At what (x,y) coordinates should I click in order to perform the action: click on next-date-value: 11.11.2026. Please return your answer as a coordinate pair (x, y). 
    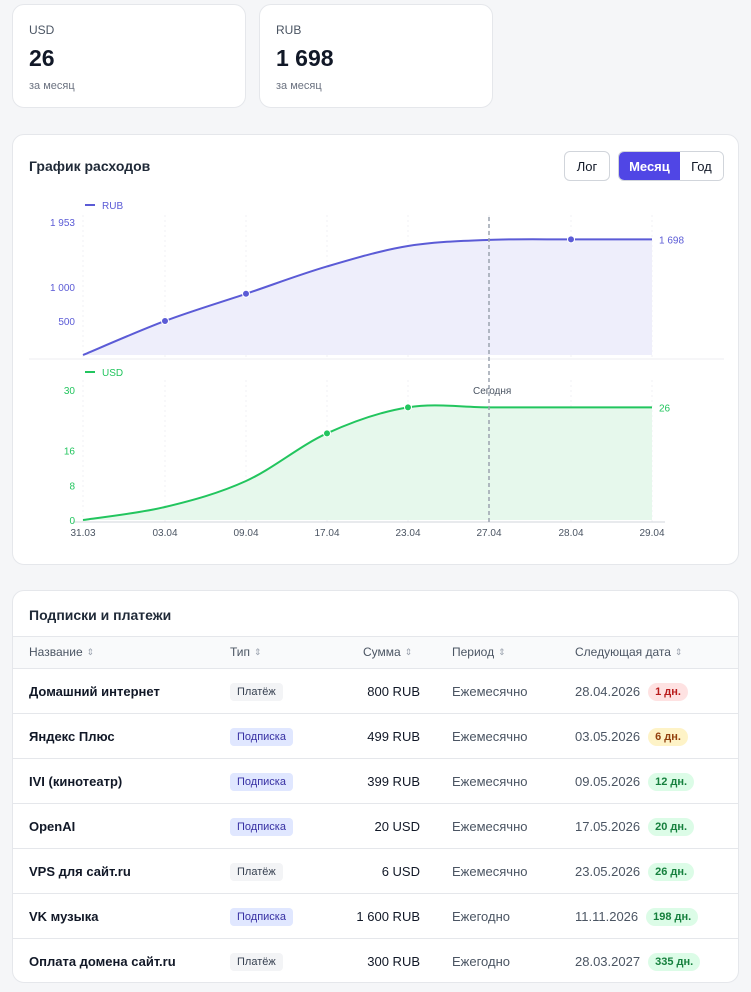
    Looking at the image, I should click on (607, 916).